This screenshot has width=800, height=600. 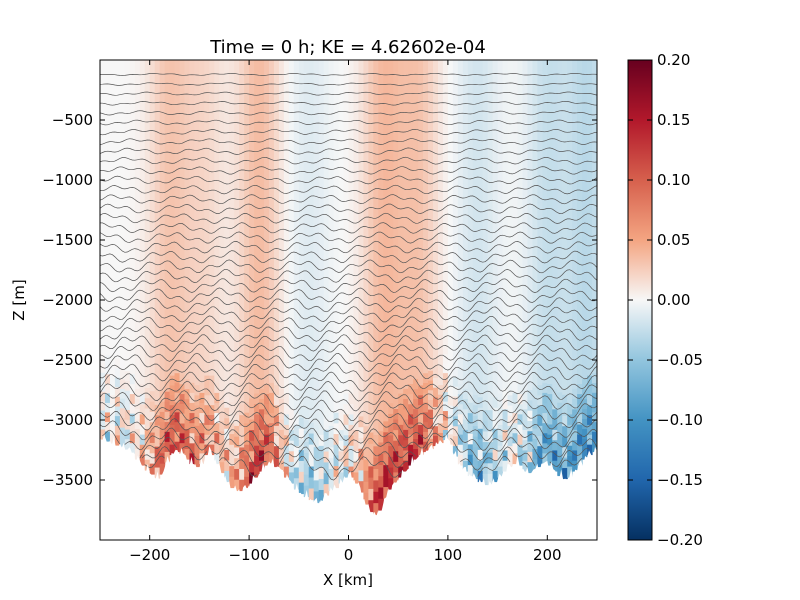 What do you see at coordinates (348, 257) in the screenshot?
I see `isopycnal-line` at bounding box center [348, 257].